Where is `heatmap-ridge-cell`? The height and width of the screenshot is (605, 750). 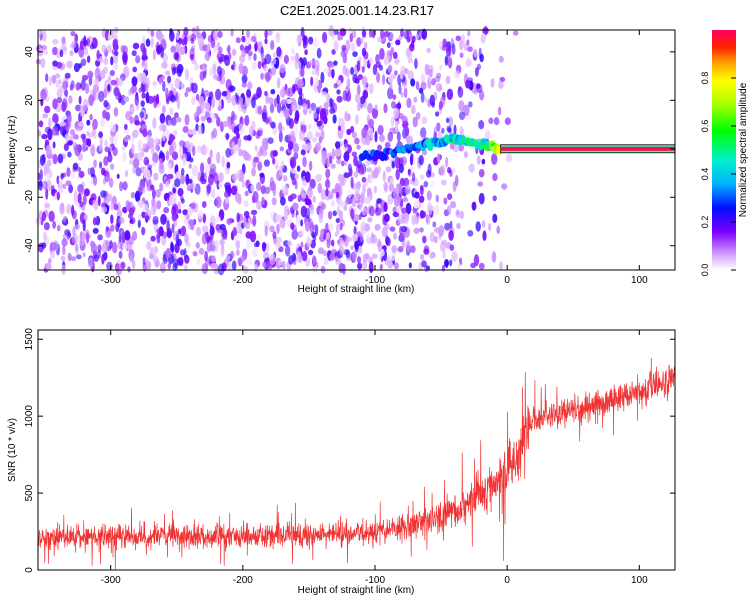
heatmap-ridge-cell is located at coordinates (384, 156).